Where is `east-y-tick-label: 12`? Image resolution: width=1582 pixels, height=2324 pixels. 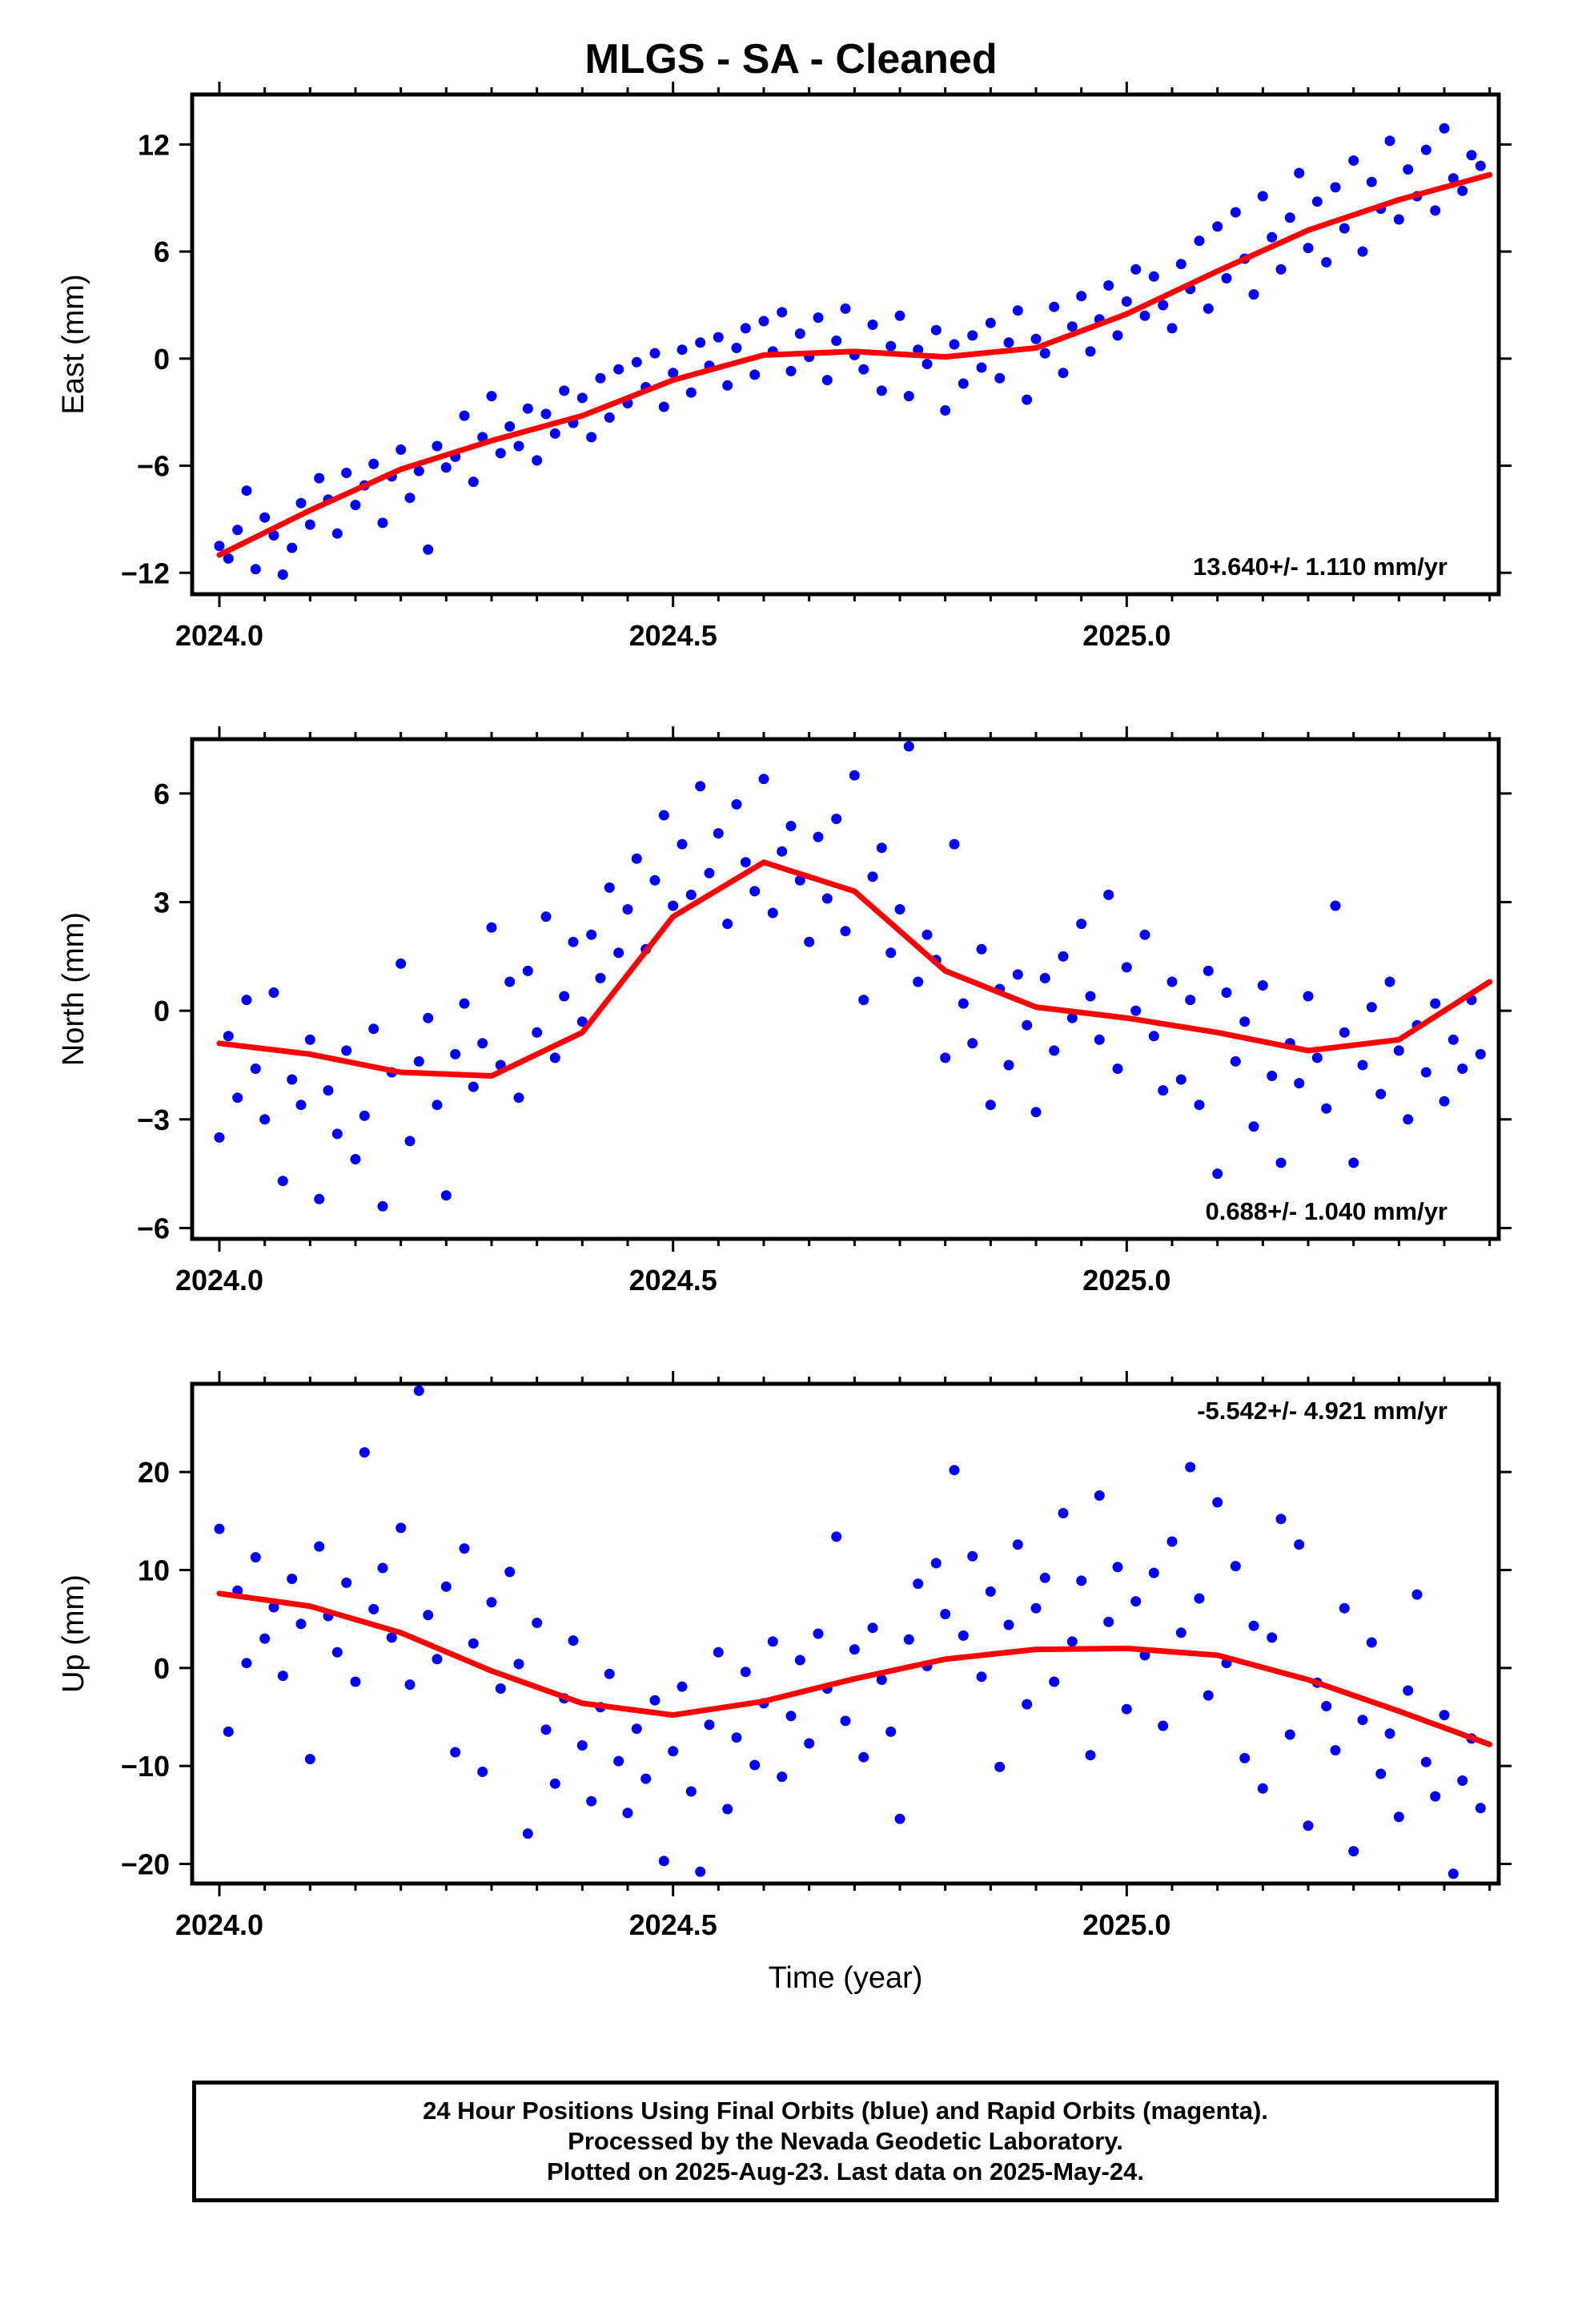 east-y-tick-label: 12 is located at coordinates (154, 144).